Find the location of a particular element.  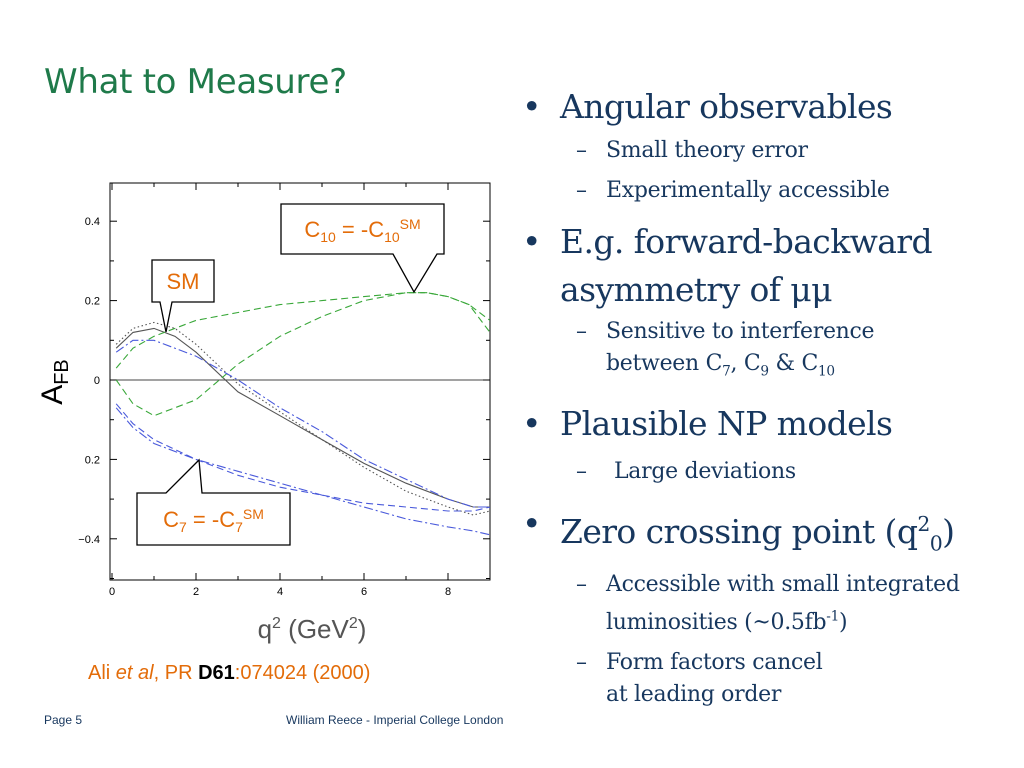

sub-bullet: – Experimentally accessible is located at coordinates (767, 191).